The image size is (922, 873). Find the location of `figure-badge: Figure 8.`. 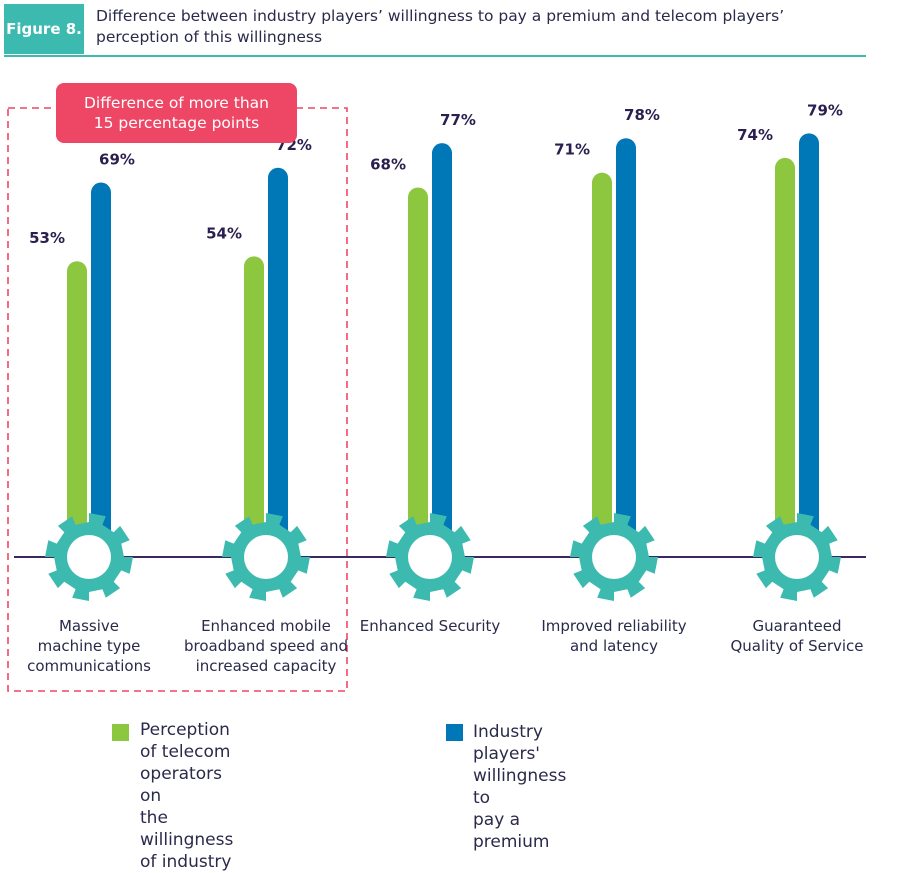

figure-badge: Figure 8. is located at coordinates (44, 29).